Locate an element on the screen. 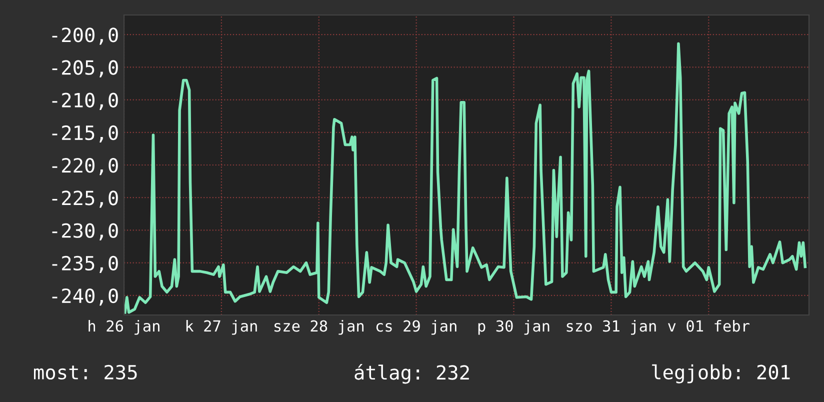  x-tick-label: cs 29 jan is located at coordinates (416, 327).